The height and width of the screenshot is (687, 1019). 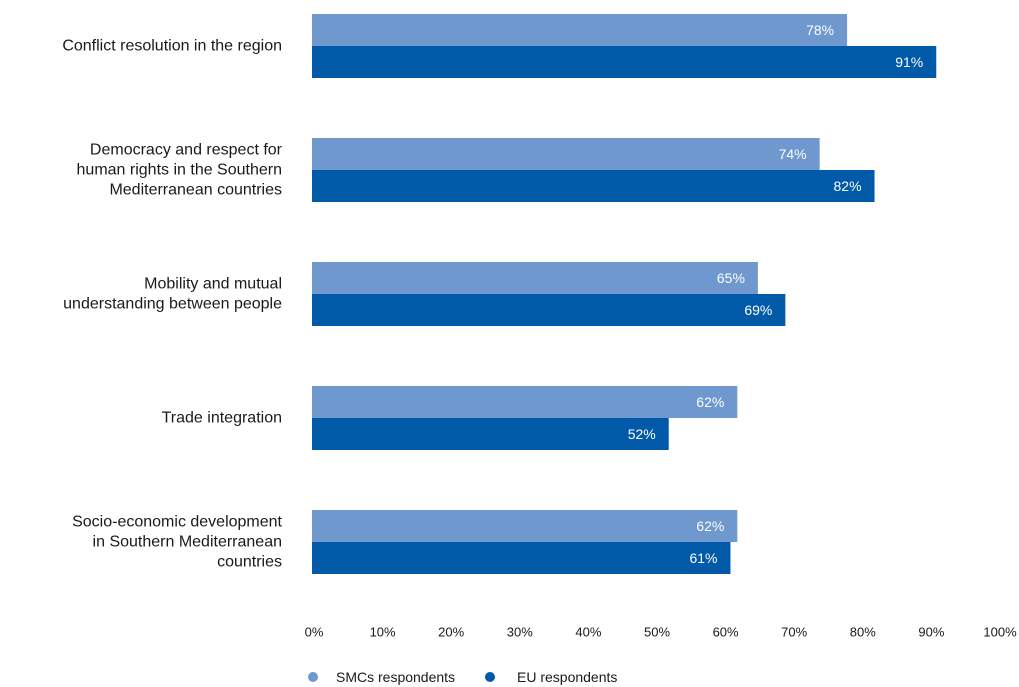 What do you see at coordinates (794, 632) in the screenshot?
I see `x-tick-label: 70%` at bounding box center [794, 632].